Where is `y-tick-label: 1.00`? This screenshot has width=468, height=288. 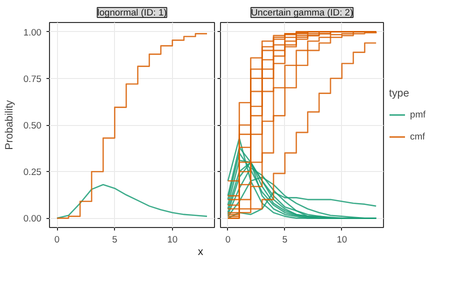 y-tick-label: 1.00 is located at coordinates (32, 32).